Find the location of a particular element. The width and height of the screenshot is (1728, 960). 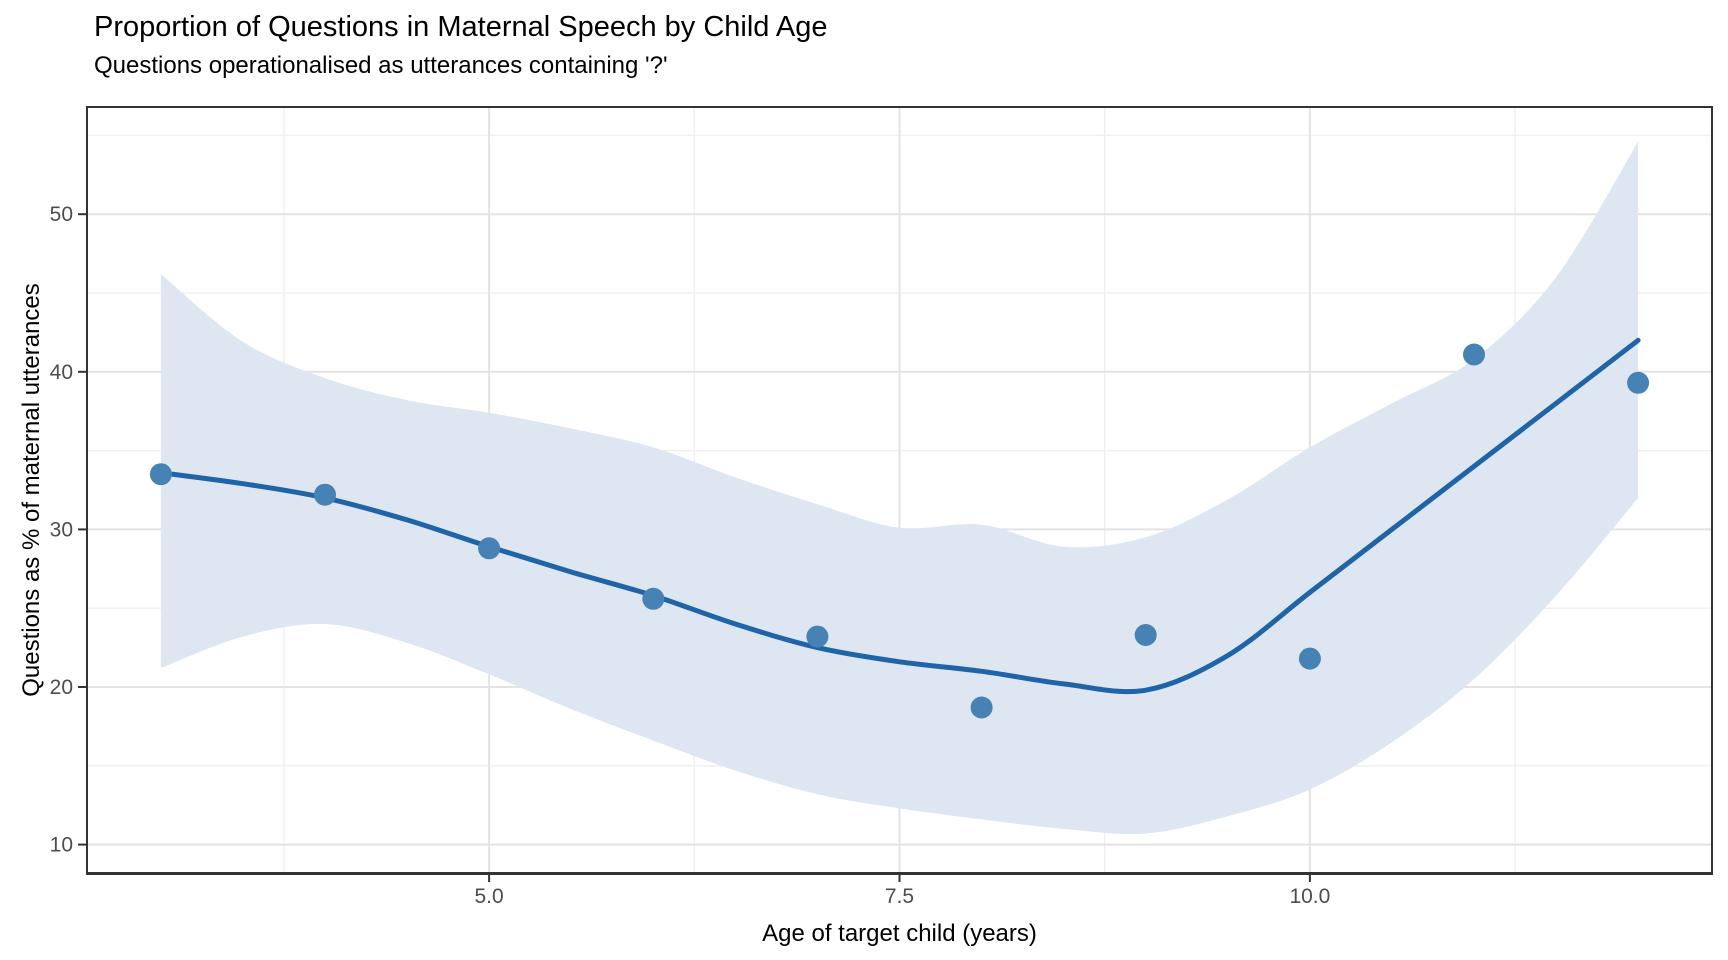

x-tick-label: 7.5 is located at coordinates (899, 896).